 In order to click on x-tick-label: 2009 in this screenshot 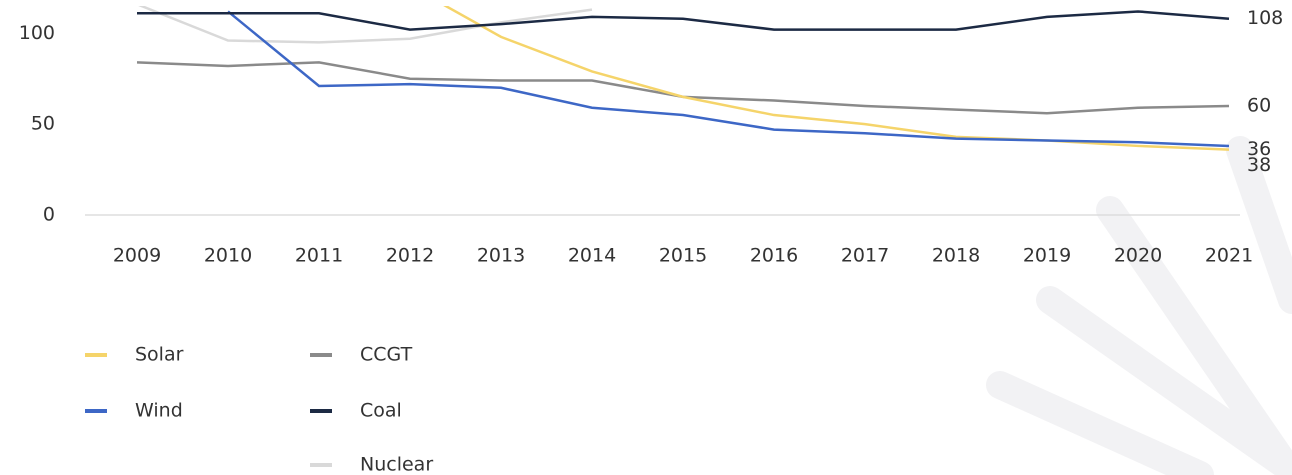, I will do `click(137, 256)`.